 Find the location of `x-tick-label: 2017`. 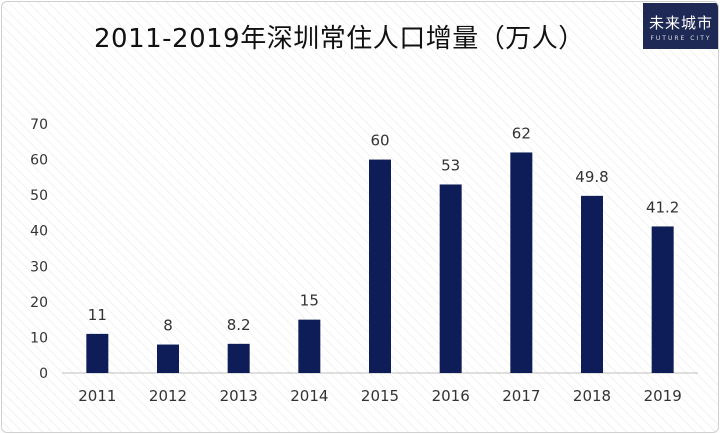

x-tick-label: 2017 is located at coordinates (521, 396).